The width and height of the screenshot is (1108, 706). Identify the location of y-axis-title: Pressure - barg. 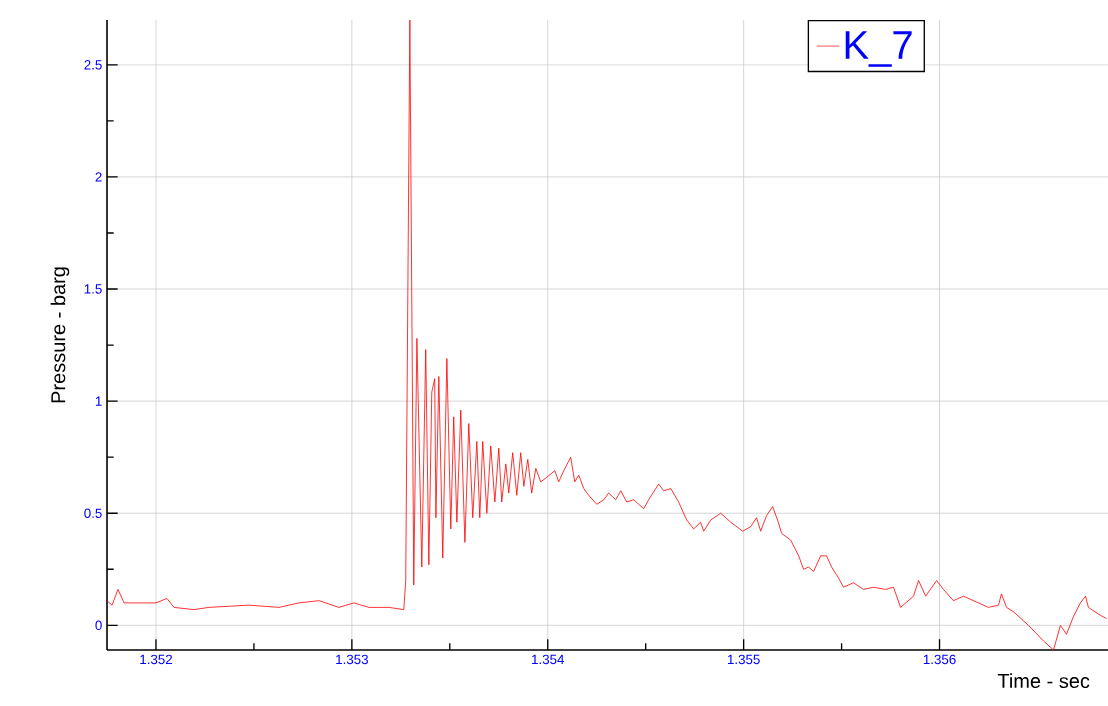
(60, 335).